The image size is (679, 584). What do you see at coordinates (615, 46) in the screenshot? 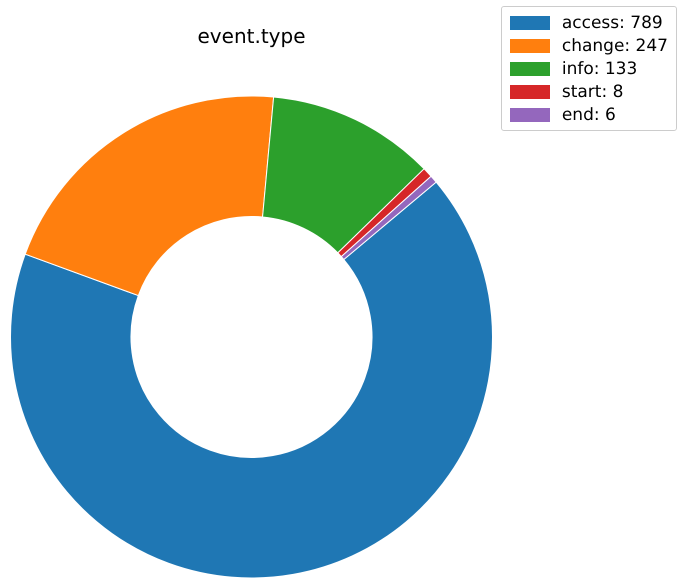
I see `legend-label: change: 247` at bounding box center [615, 46].